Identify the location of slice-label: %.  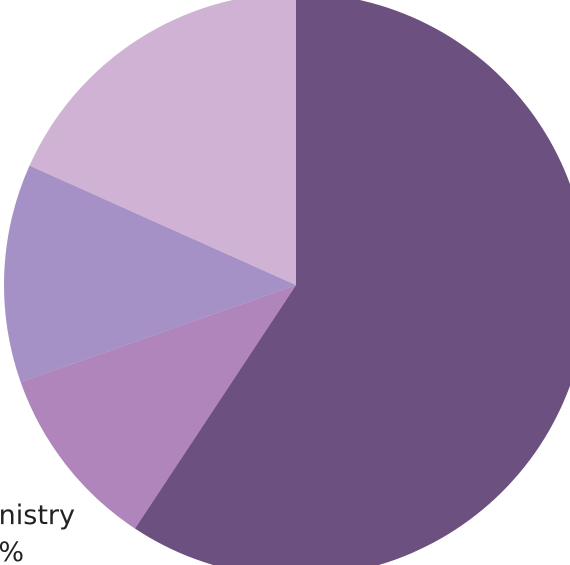
(12, 551).